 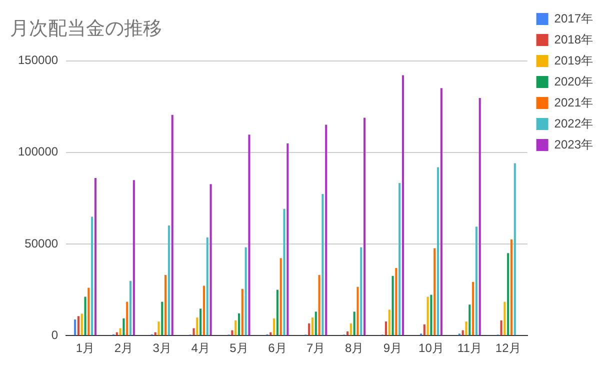 What do you see at coordinates (574, 81) in the screenshot?
I see `legend-label: 2020年` at bounding box center [574, 81].